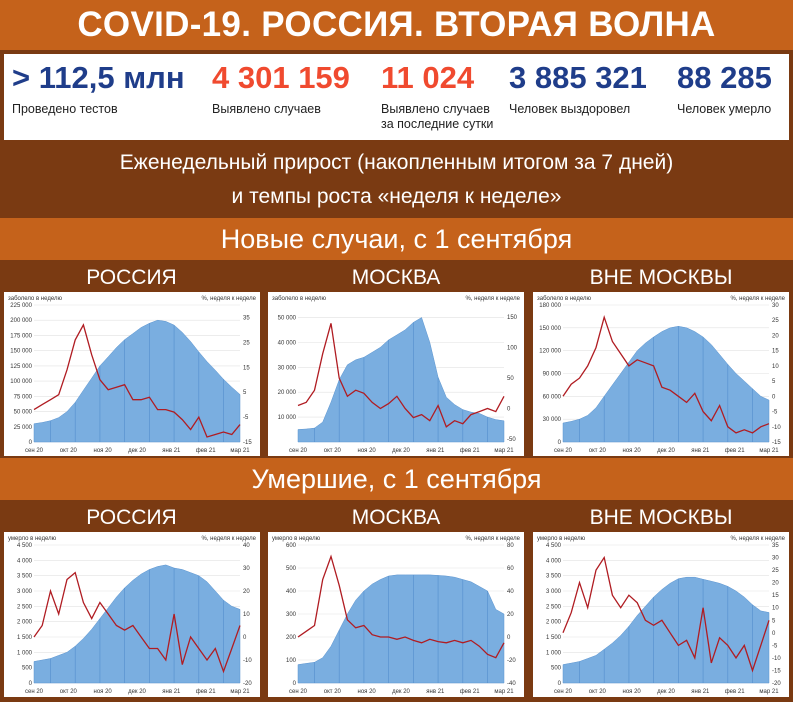  What do you see at coordinates (287, 393) in the screenshot?
I see `y-tick-label: 20 000` at bounding box center [287, 393].